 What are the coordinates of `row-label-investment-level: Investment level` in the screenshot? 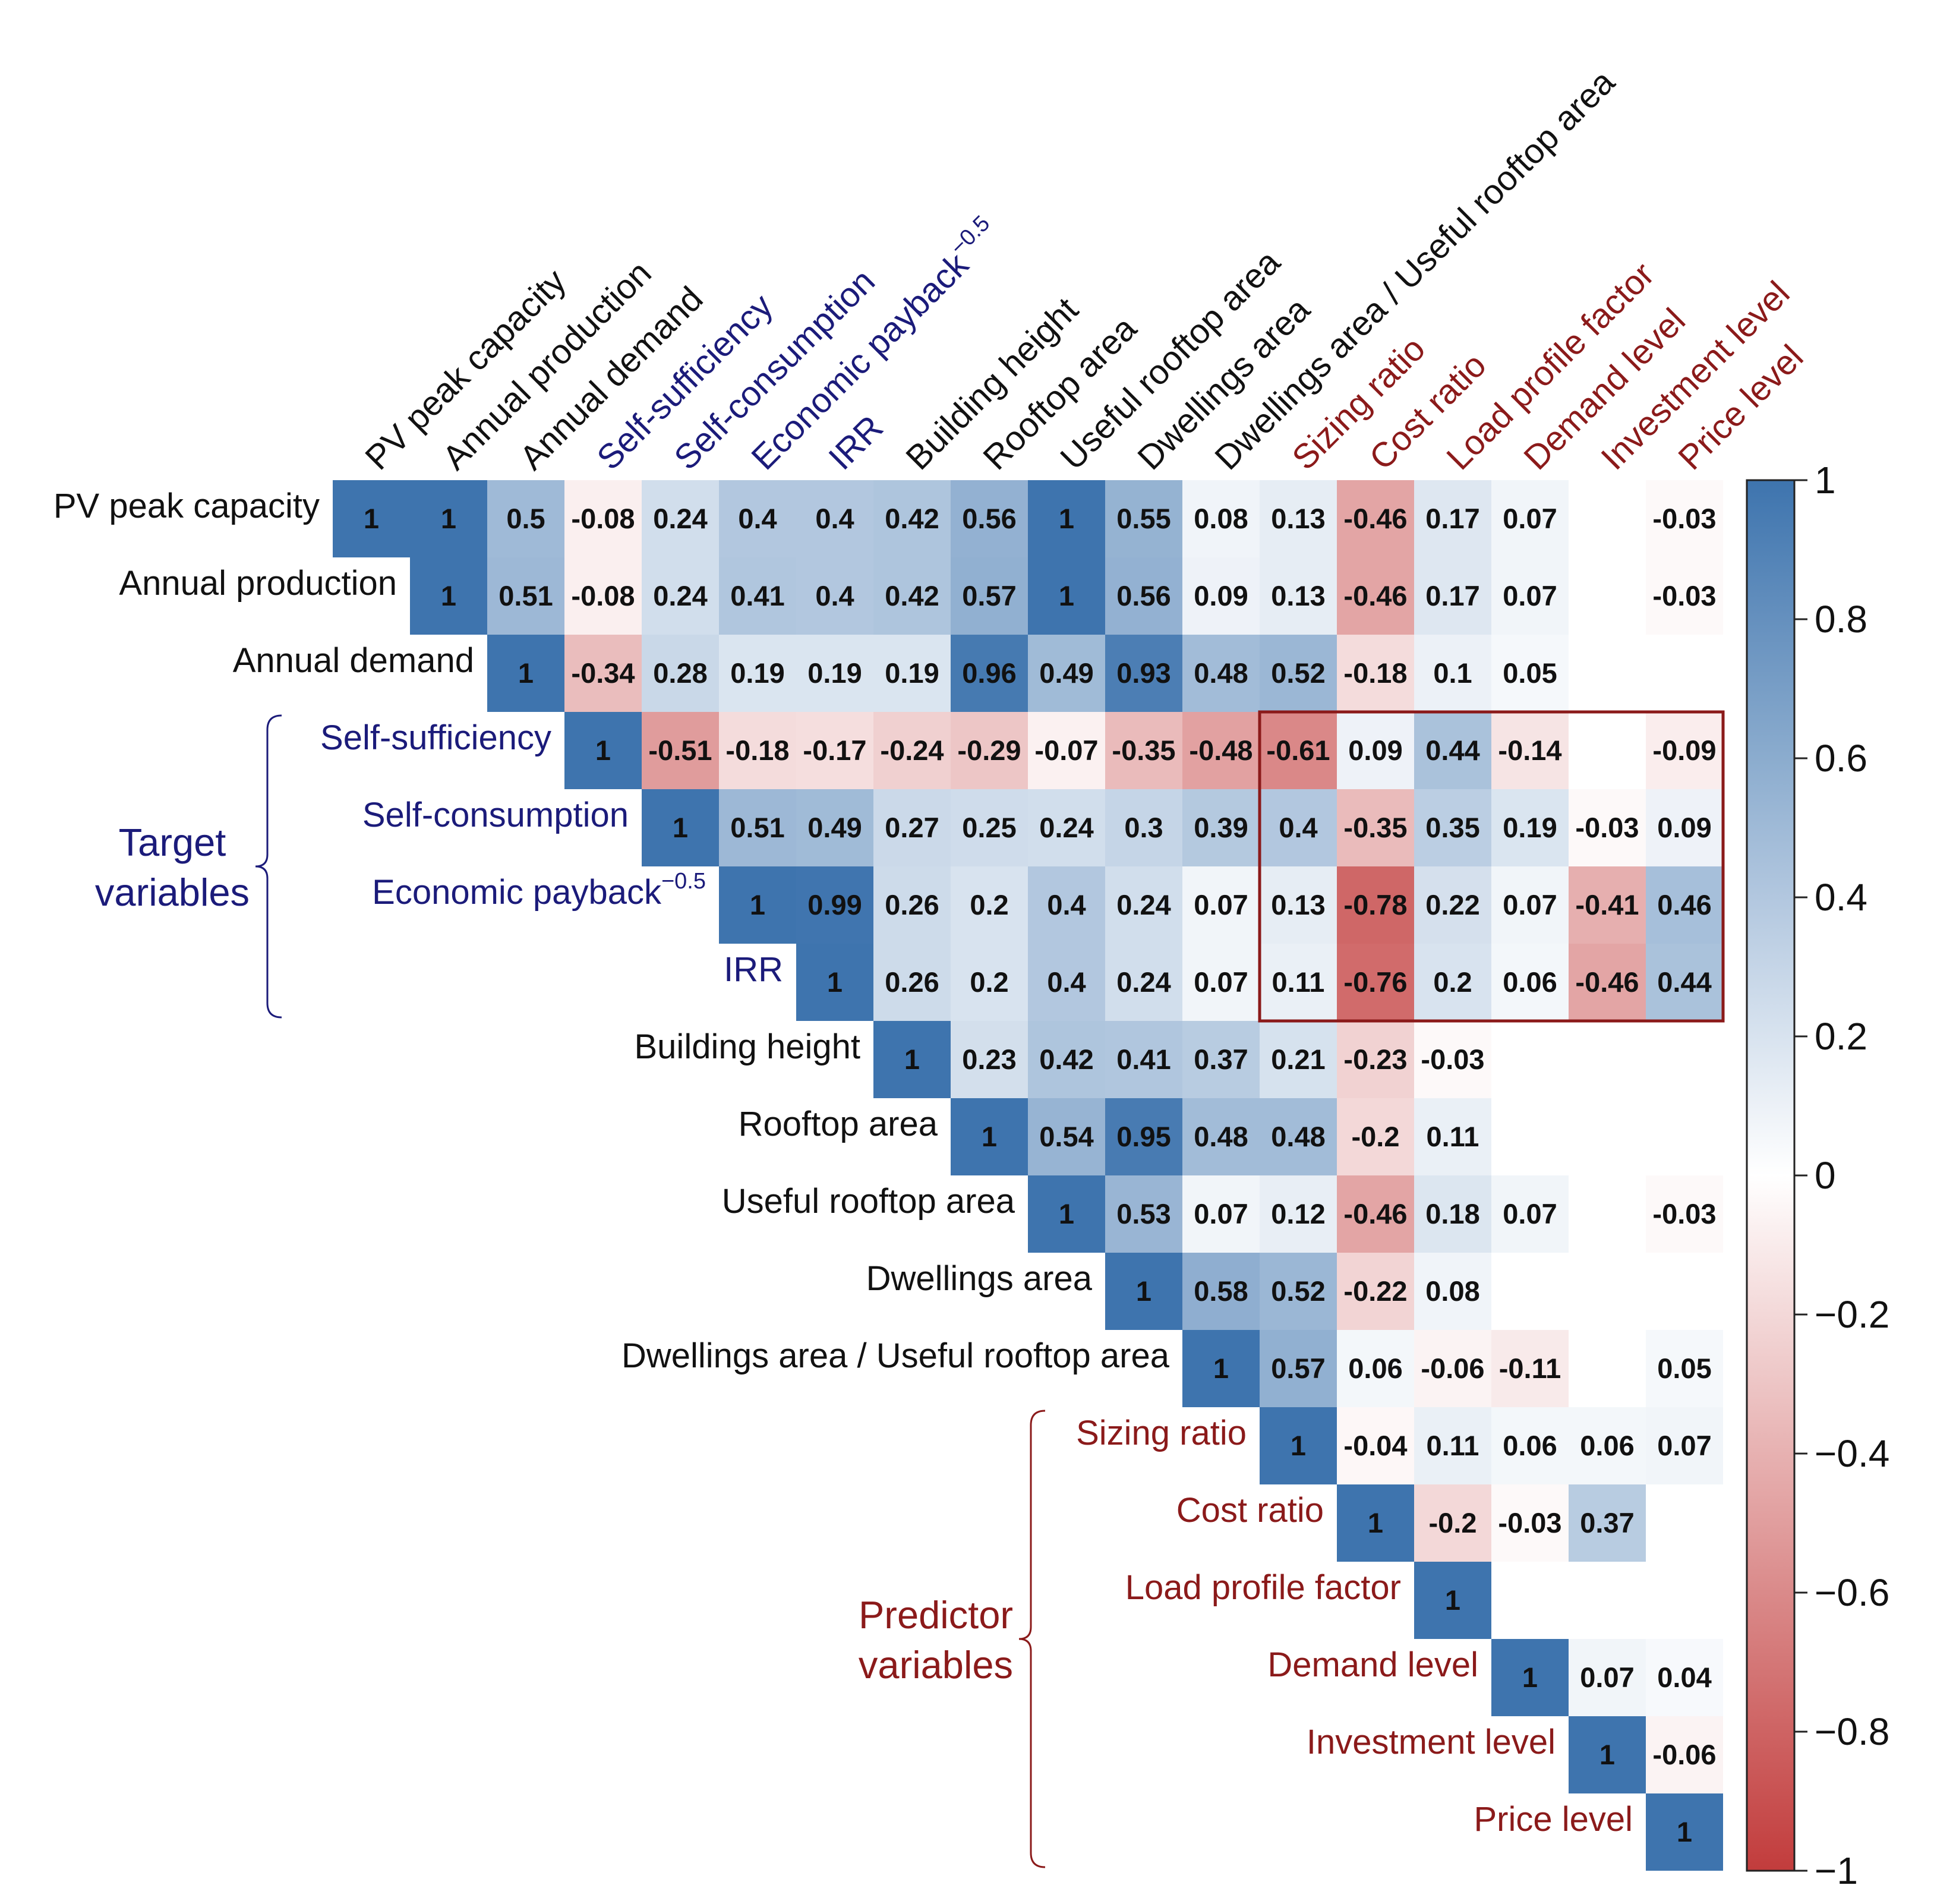 It's located at (1431, 1742).